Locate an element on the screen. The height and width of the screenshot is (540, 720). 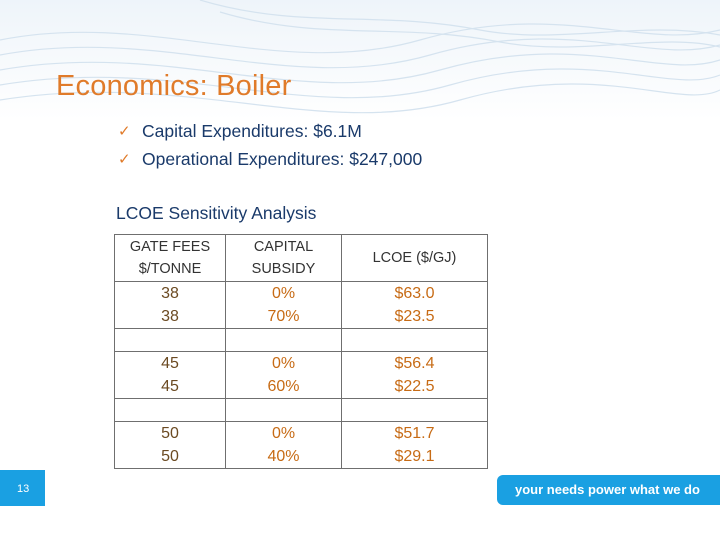
section-subtitle: LCOE Sensitivity Analysis is located at coordinates (216, 213).